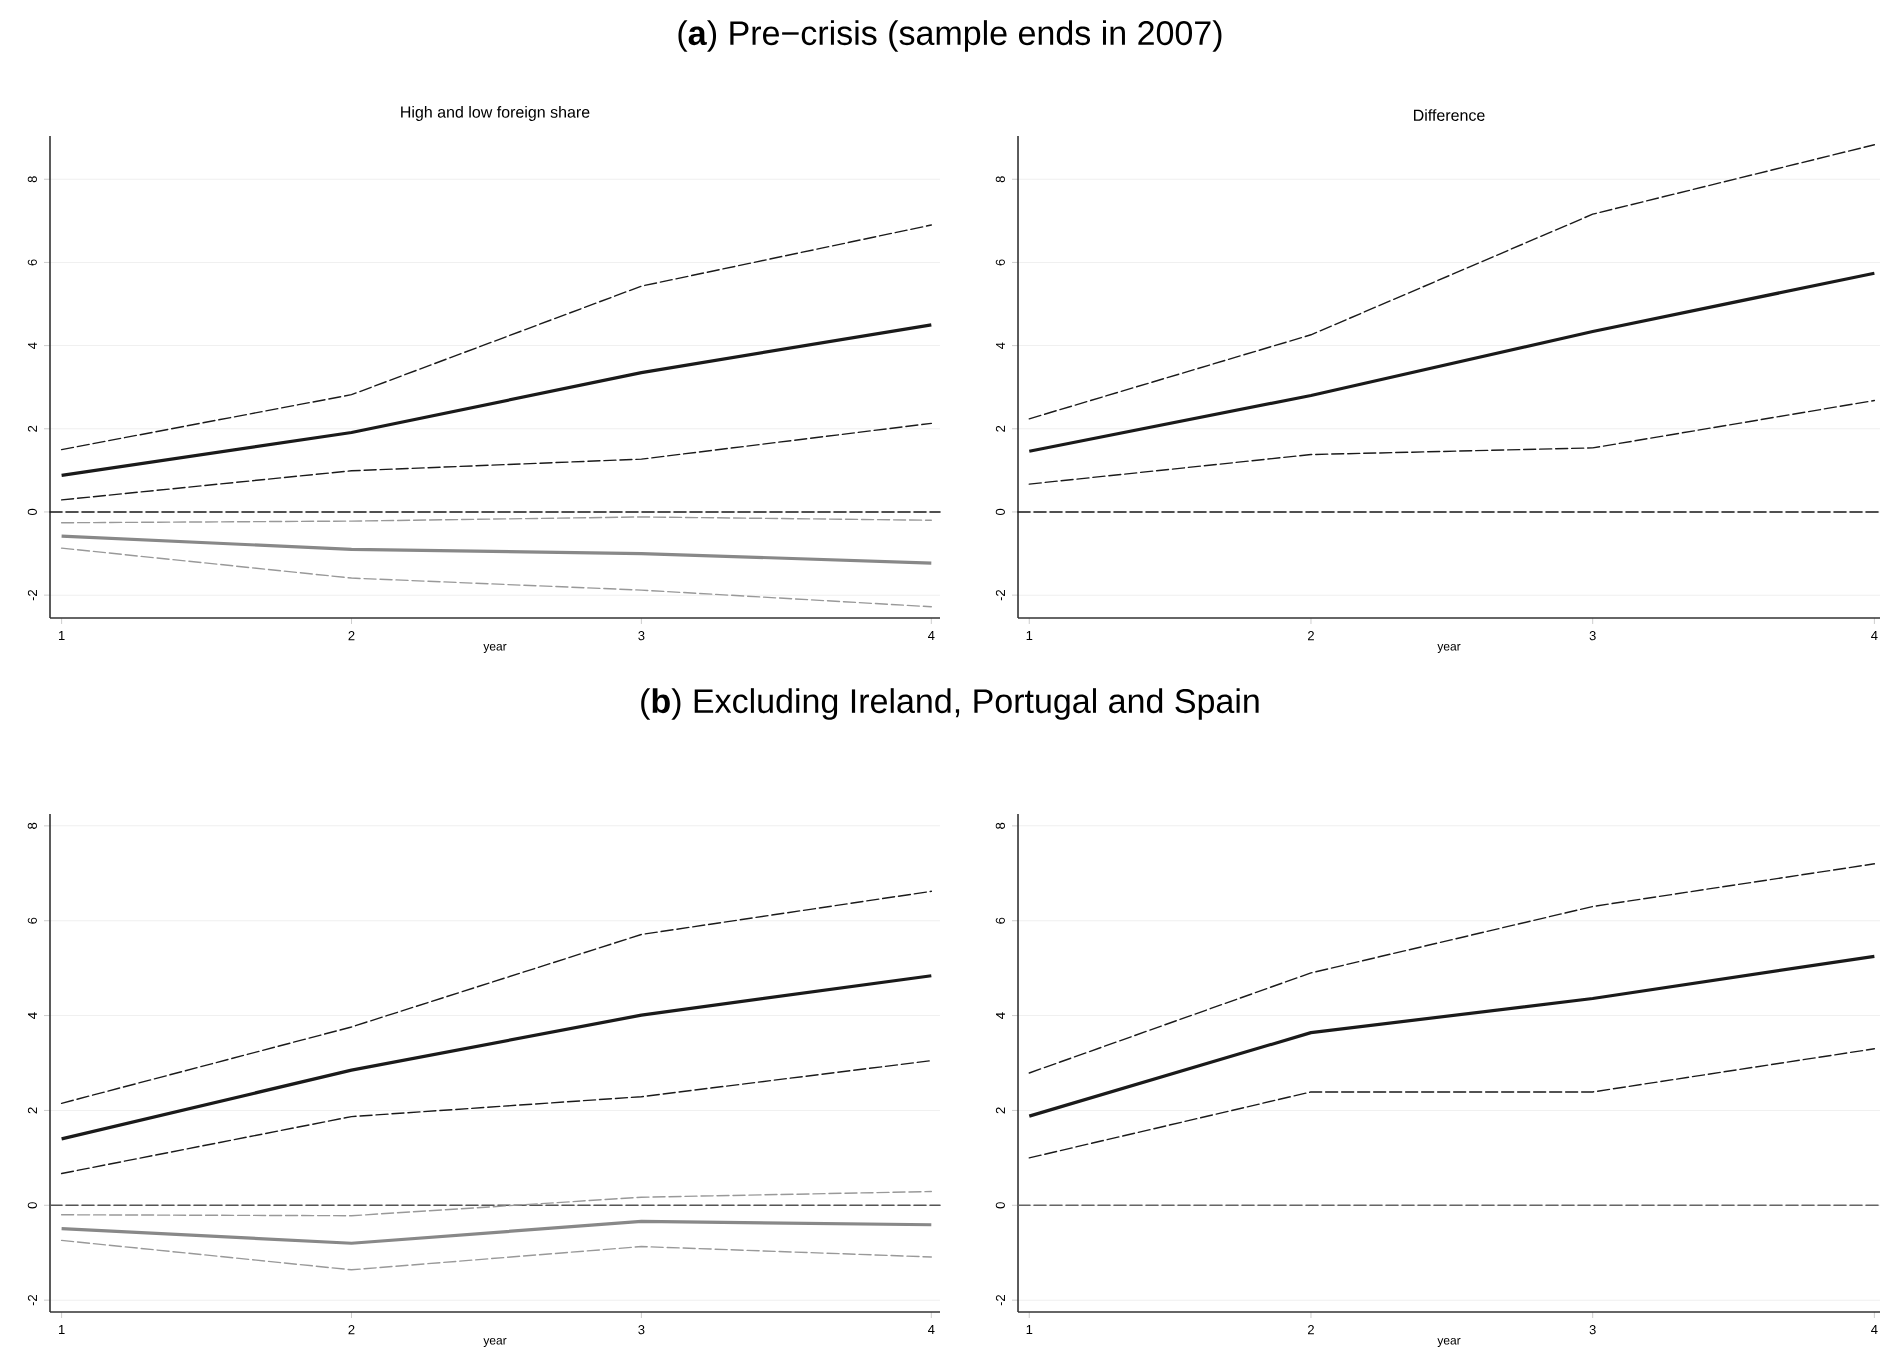 This screenshot has height=1362, width=1902. I want to click on chart-title: (a) Pre−crisis (sample ends in 2007), so click(950, 36).